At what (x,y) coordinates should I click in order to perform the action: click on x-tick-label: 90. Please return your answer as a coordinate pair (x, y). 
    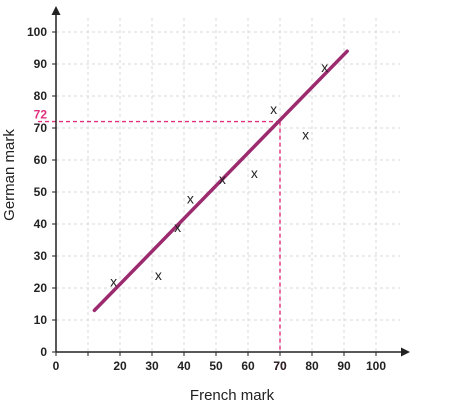
    Looking at the image, I should click on (344, 366).